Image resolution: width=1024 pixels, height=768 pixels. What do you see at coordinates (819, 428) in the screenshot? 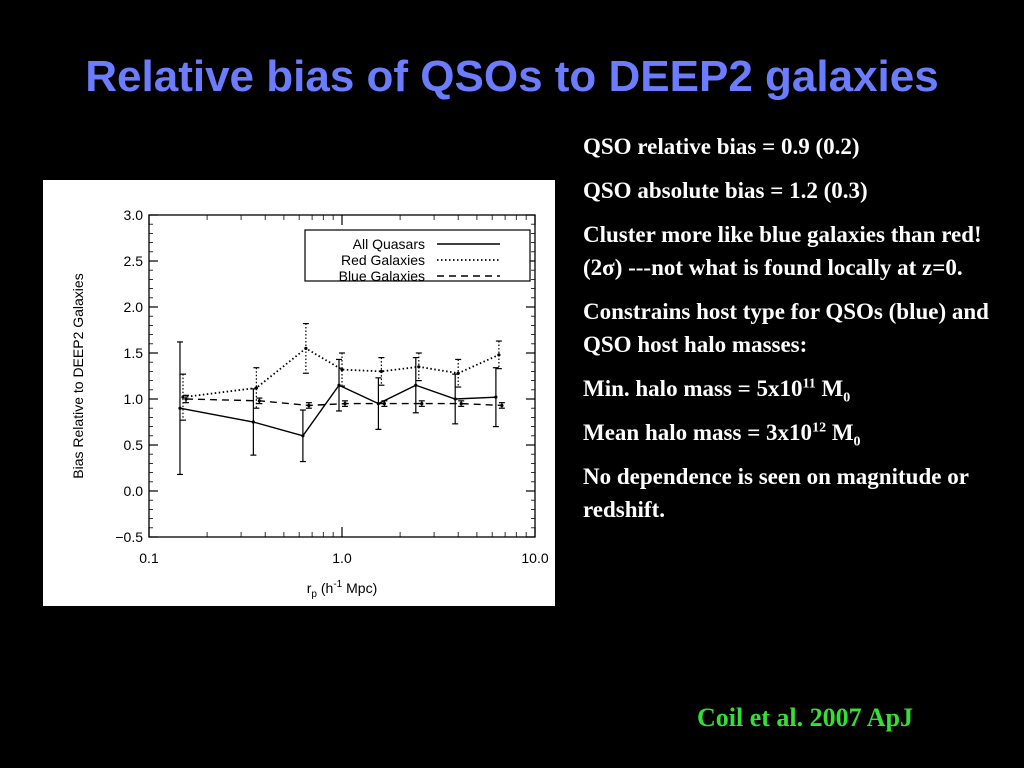
I see `mean-halo-exponent: 12` at bounding box center [819, 428].